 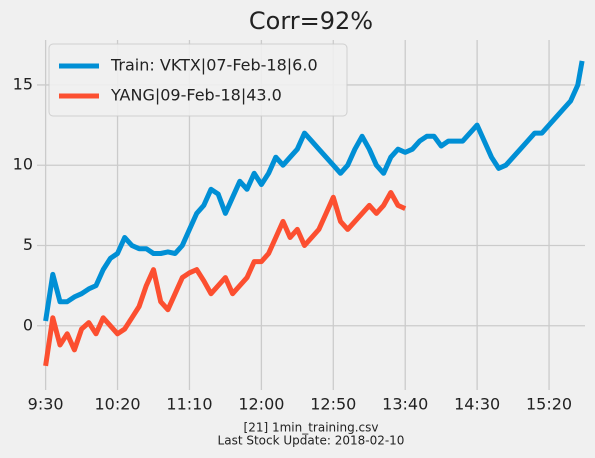 What do you see at coordinates (23, 83) in the screenshot?
I see `y-tick-label: 15` at bounding box center [23, 83].